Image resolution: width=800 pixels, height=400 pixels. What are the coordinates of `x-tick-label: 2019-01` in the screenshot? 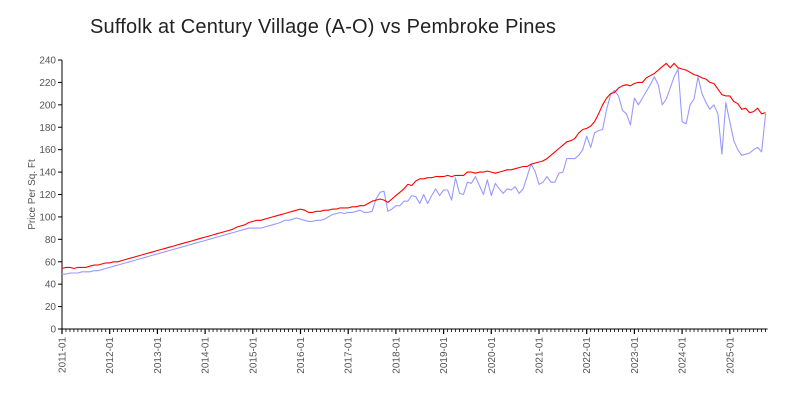 It's located at (444, 355).